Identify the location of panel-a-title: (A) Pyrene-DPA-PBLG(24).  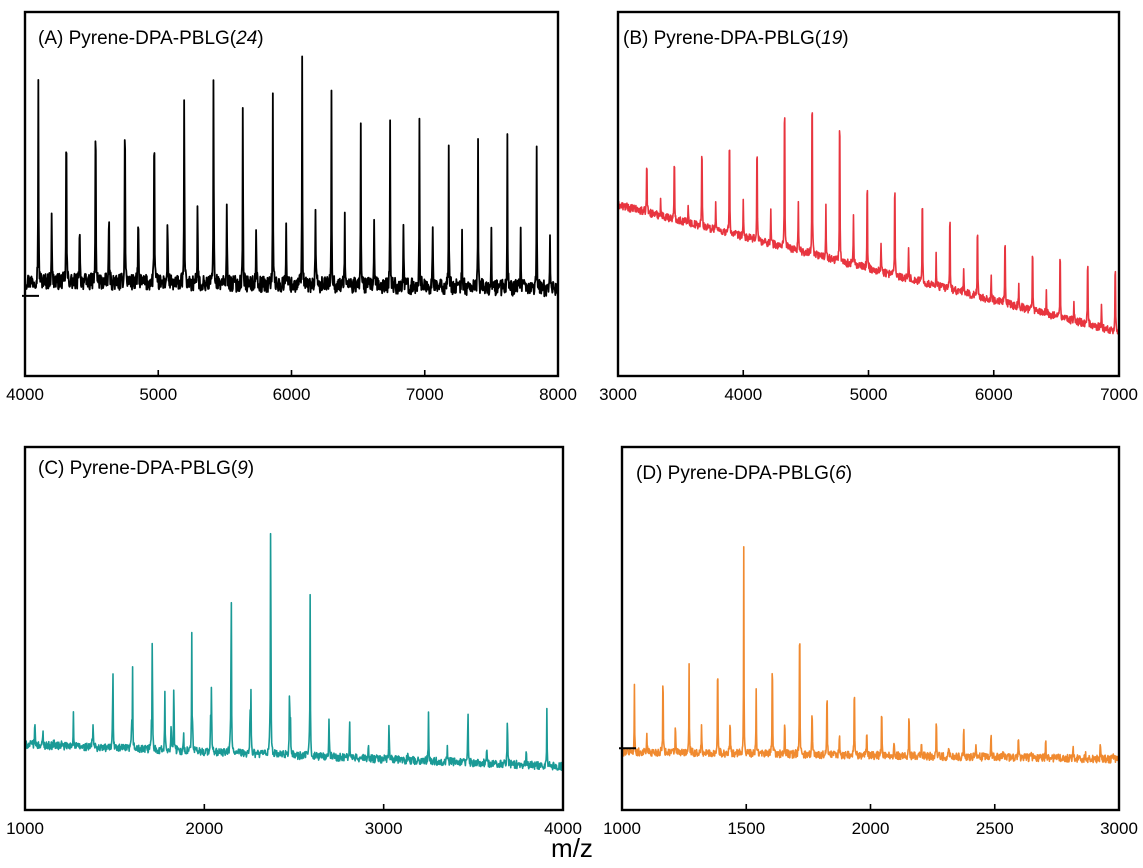
(151, 38).